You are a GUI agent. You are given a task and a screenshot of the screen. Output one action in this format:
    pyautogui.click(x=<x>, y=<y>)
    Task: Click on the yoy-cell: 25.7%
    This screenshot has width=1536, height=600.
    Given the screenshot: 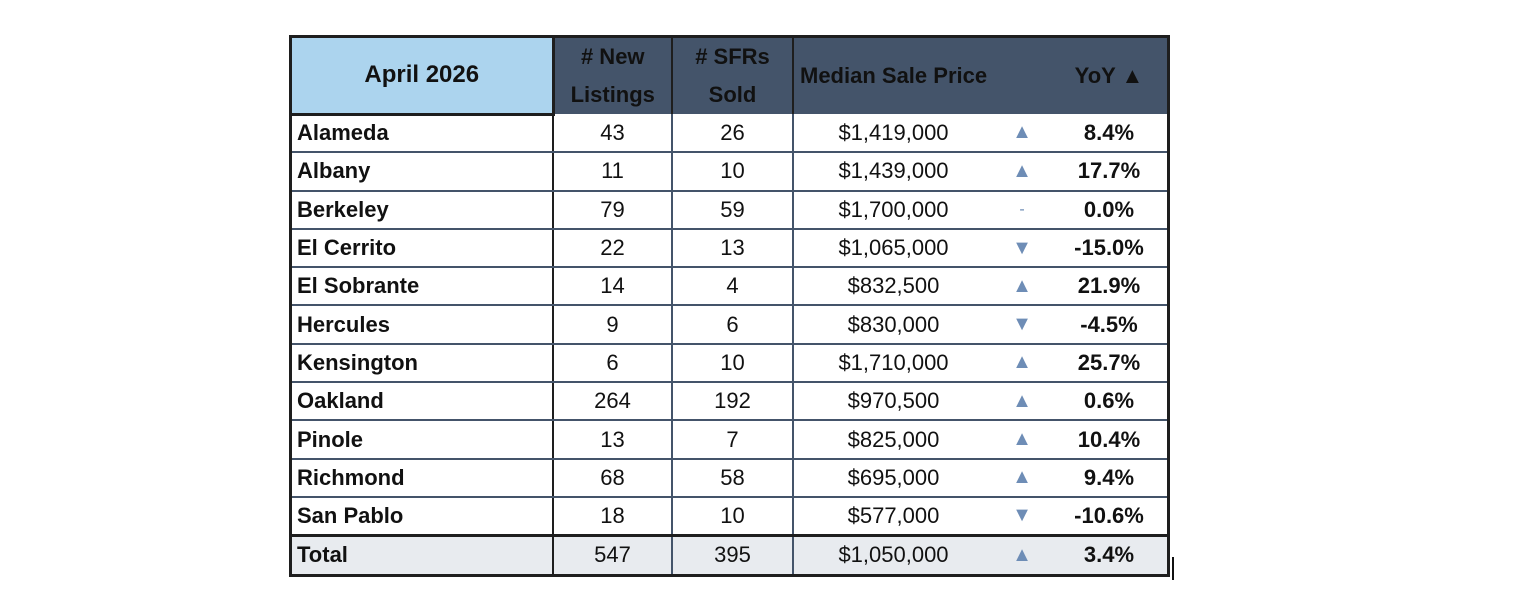 What is the action you would take?
    pyautogui.click(x=1109, y=363)
    